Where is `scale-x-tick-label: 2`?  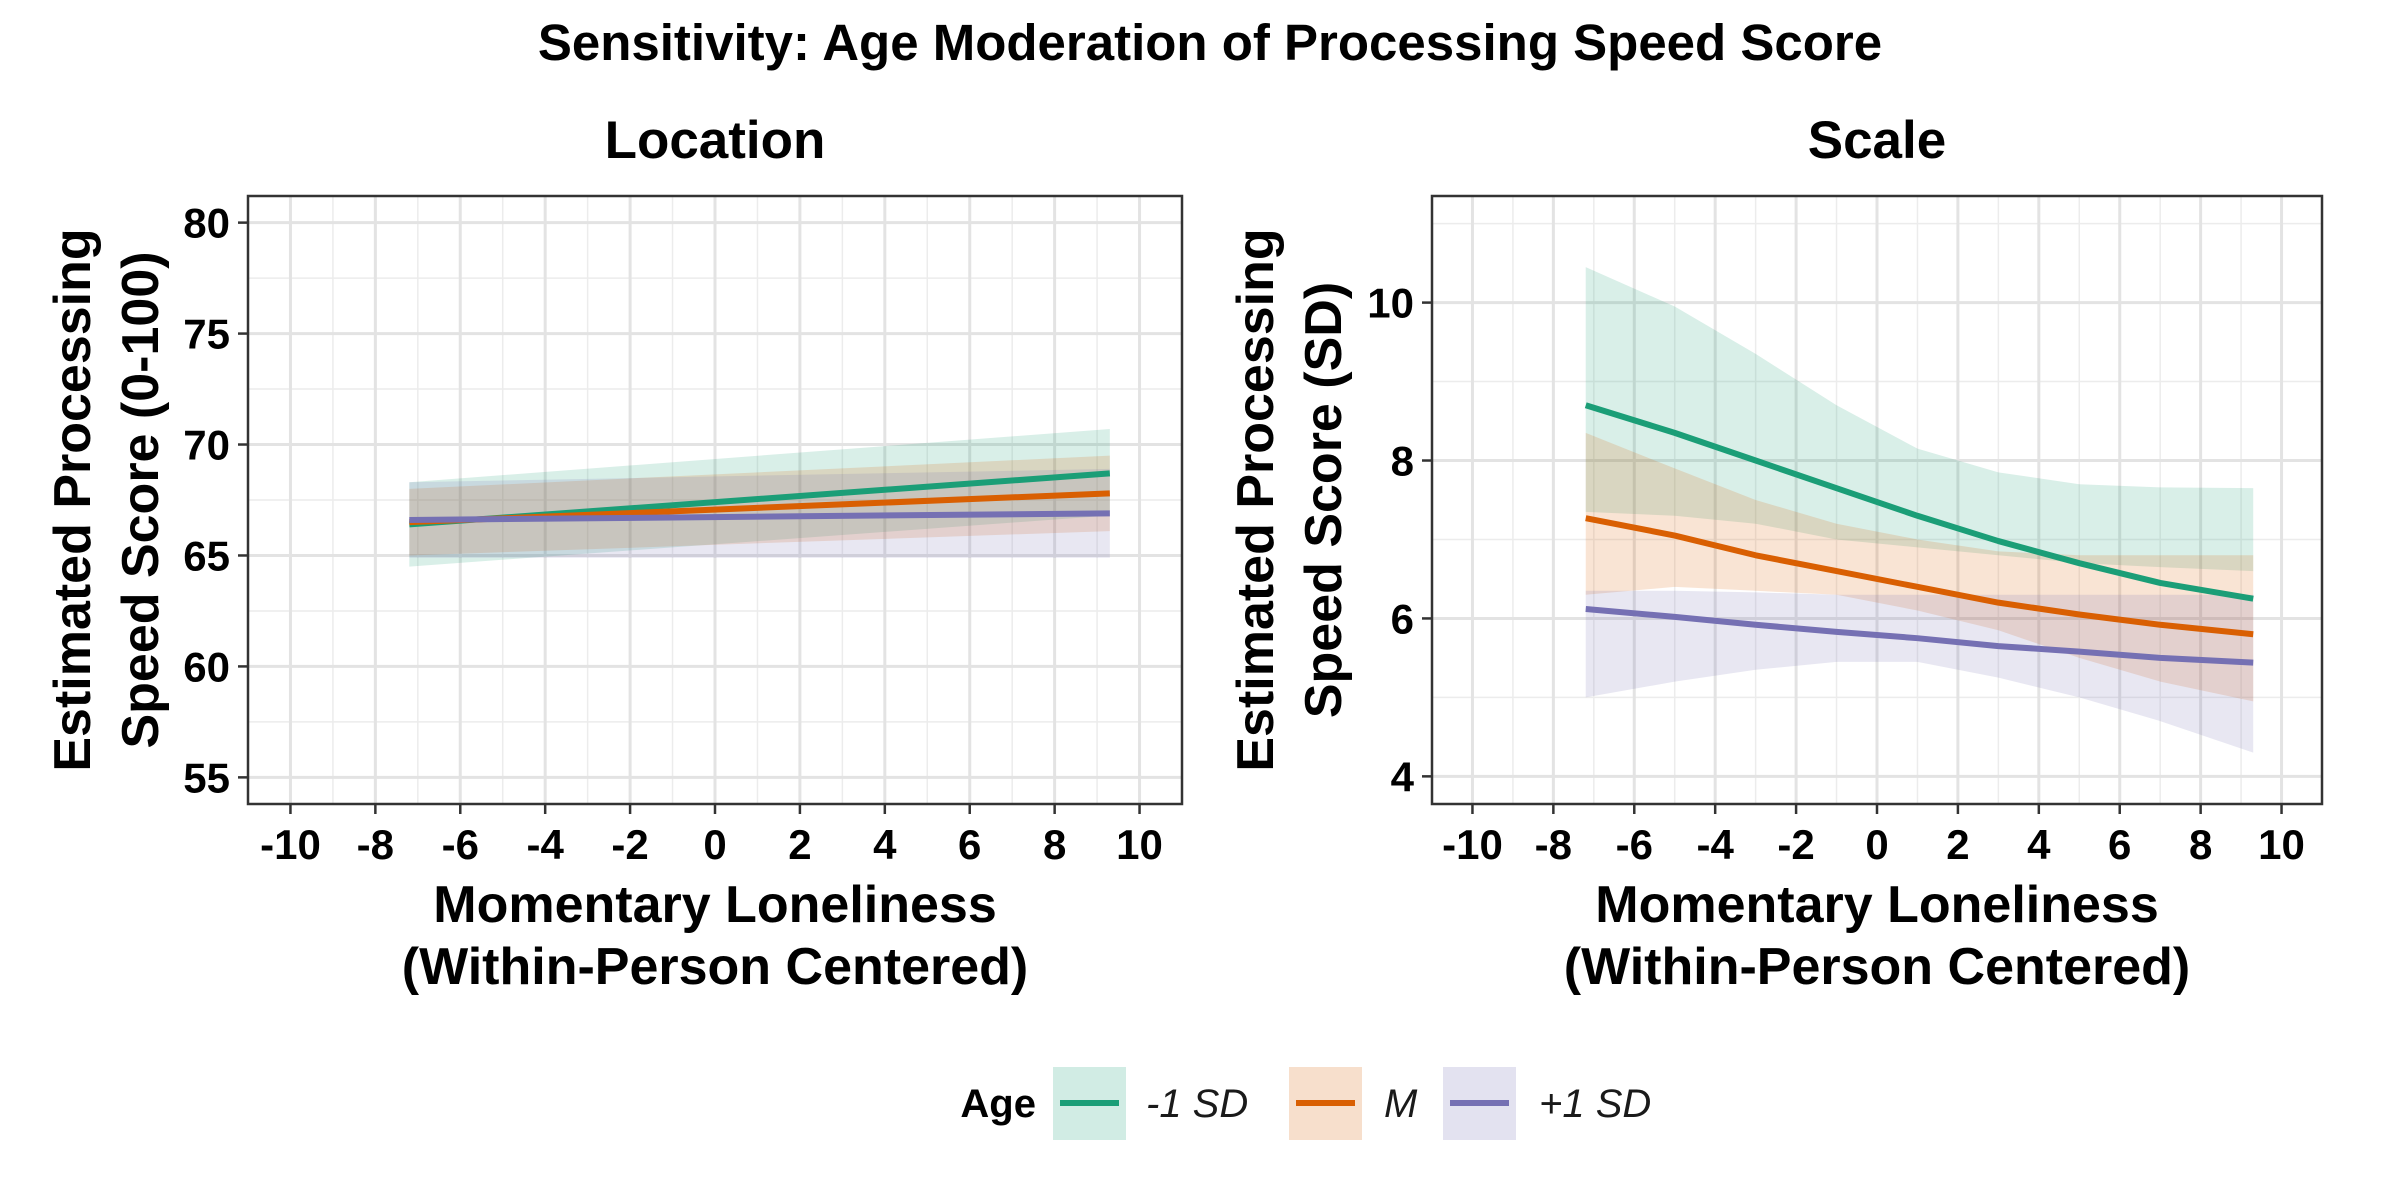 scale-x-tick-label: 2 is located at coordinates (1957, 844).